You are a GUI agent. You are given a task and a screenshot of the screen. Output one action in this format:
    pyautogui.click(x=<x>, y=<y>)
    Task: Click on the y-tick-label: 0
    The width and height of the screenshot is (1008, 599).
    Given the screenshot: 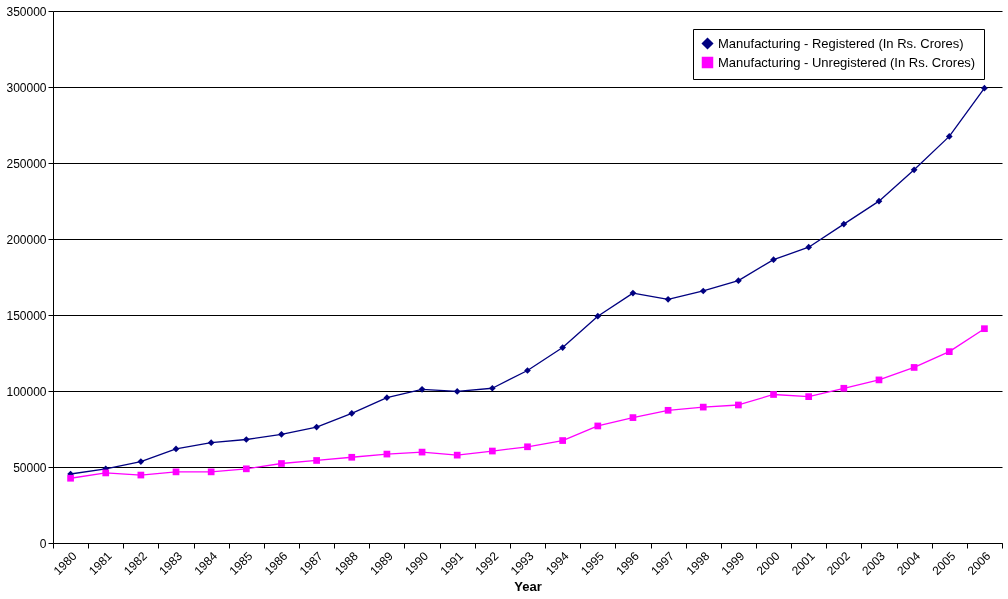 What is the action you would take?
    pyautogui.click(x=43, y=543)
    